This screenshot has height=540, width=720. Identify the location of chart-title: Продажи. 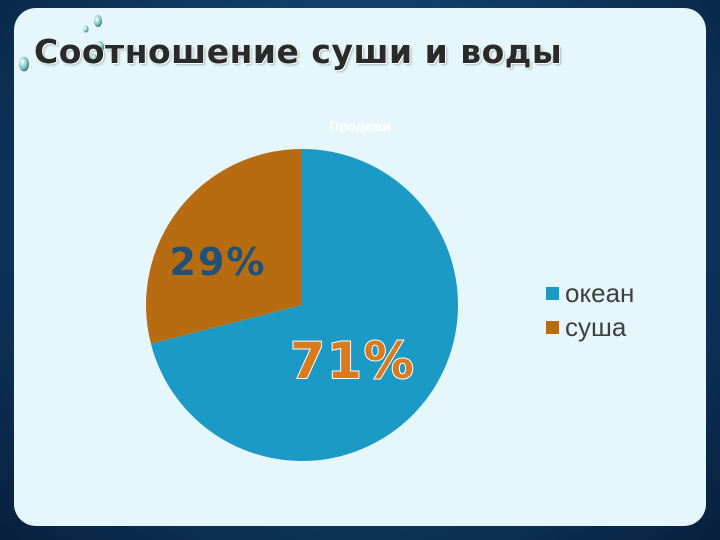
(360, 126).